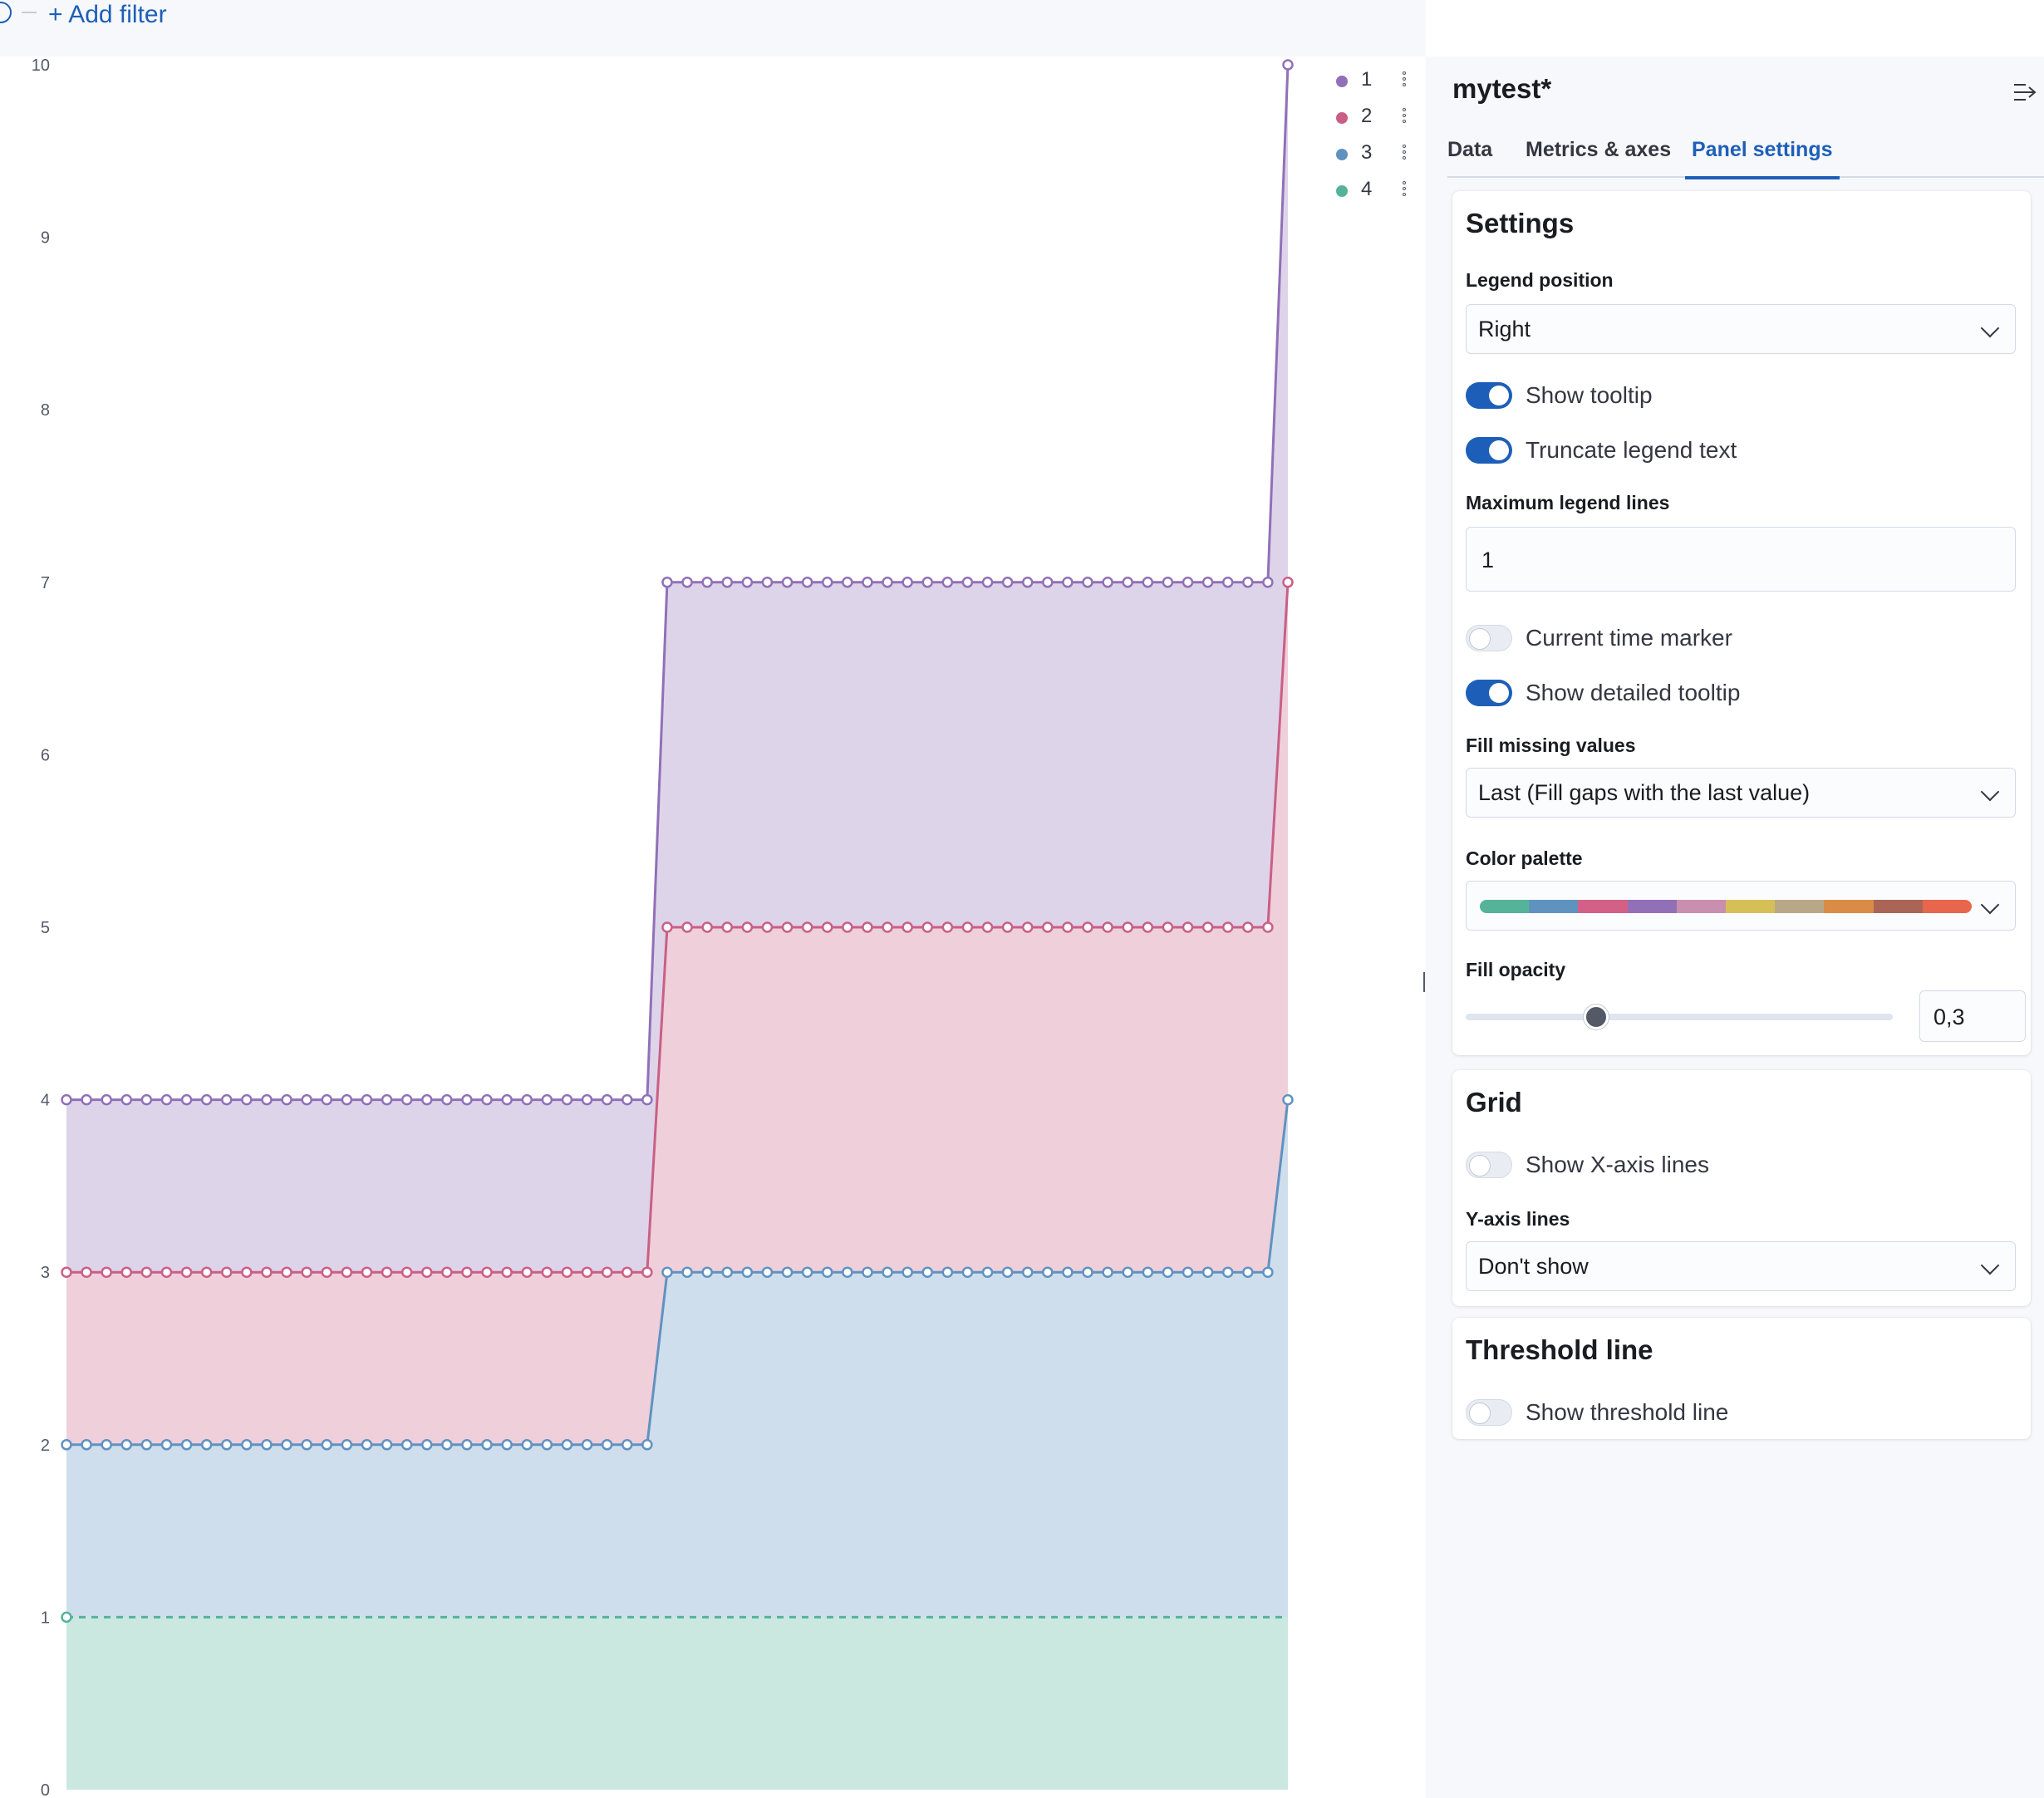  Describe the element at coordinates (1489, 693) in the screenshot. I see `detailed-tooltip-toggle` at that location.